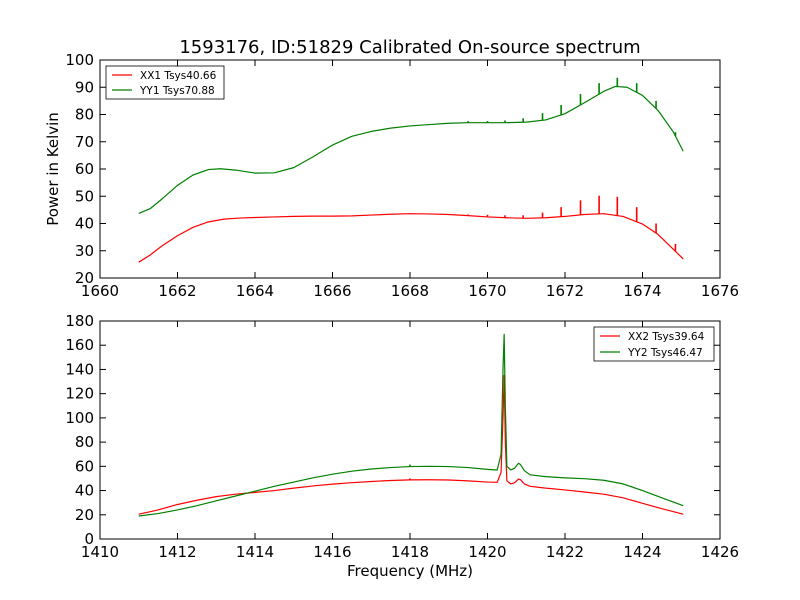  What do you see at coordinates (79, 345) in the screenshot?
I see `y-tick-label: 160` at bounding box center [79, 345].